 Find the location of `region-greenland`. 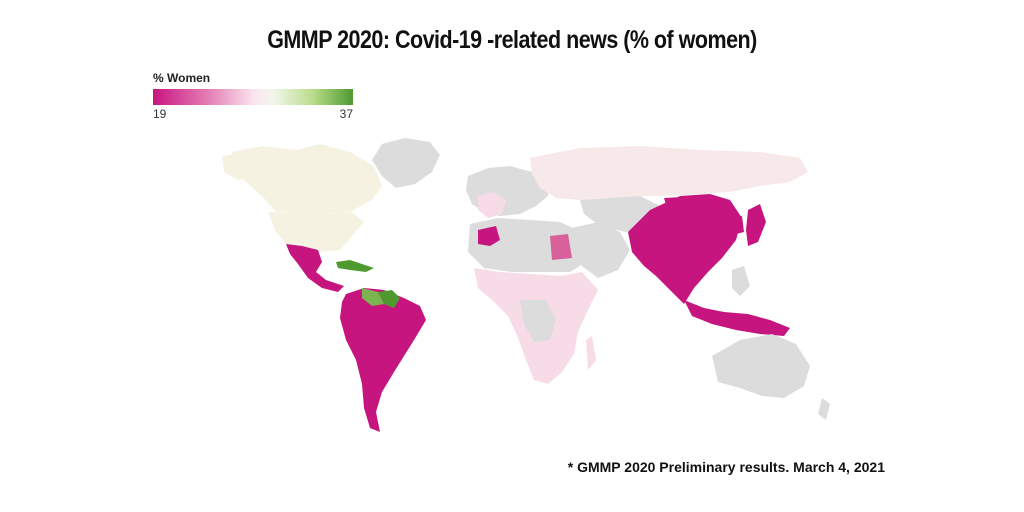

region-greenland is located at coordinates (406, 163).